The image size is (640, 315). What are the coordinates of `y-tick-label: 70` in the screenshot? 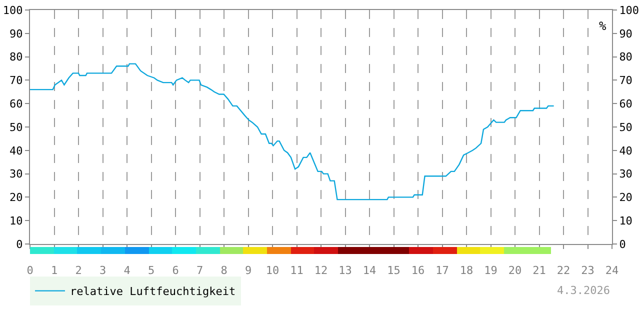 It's located at (16, 81).